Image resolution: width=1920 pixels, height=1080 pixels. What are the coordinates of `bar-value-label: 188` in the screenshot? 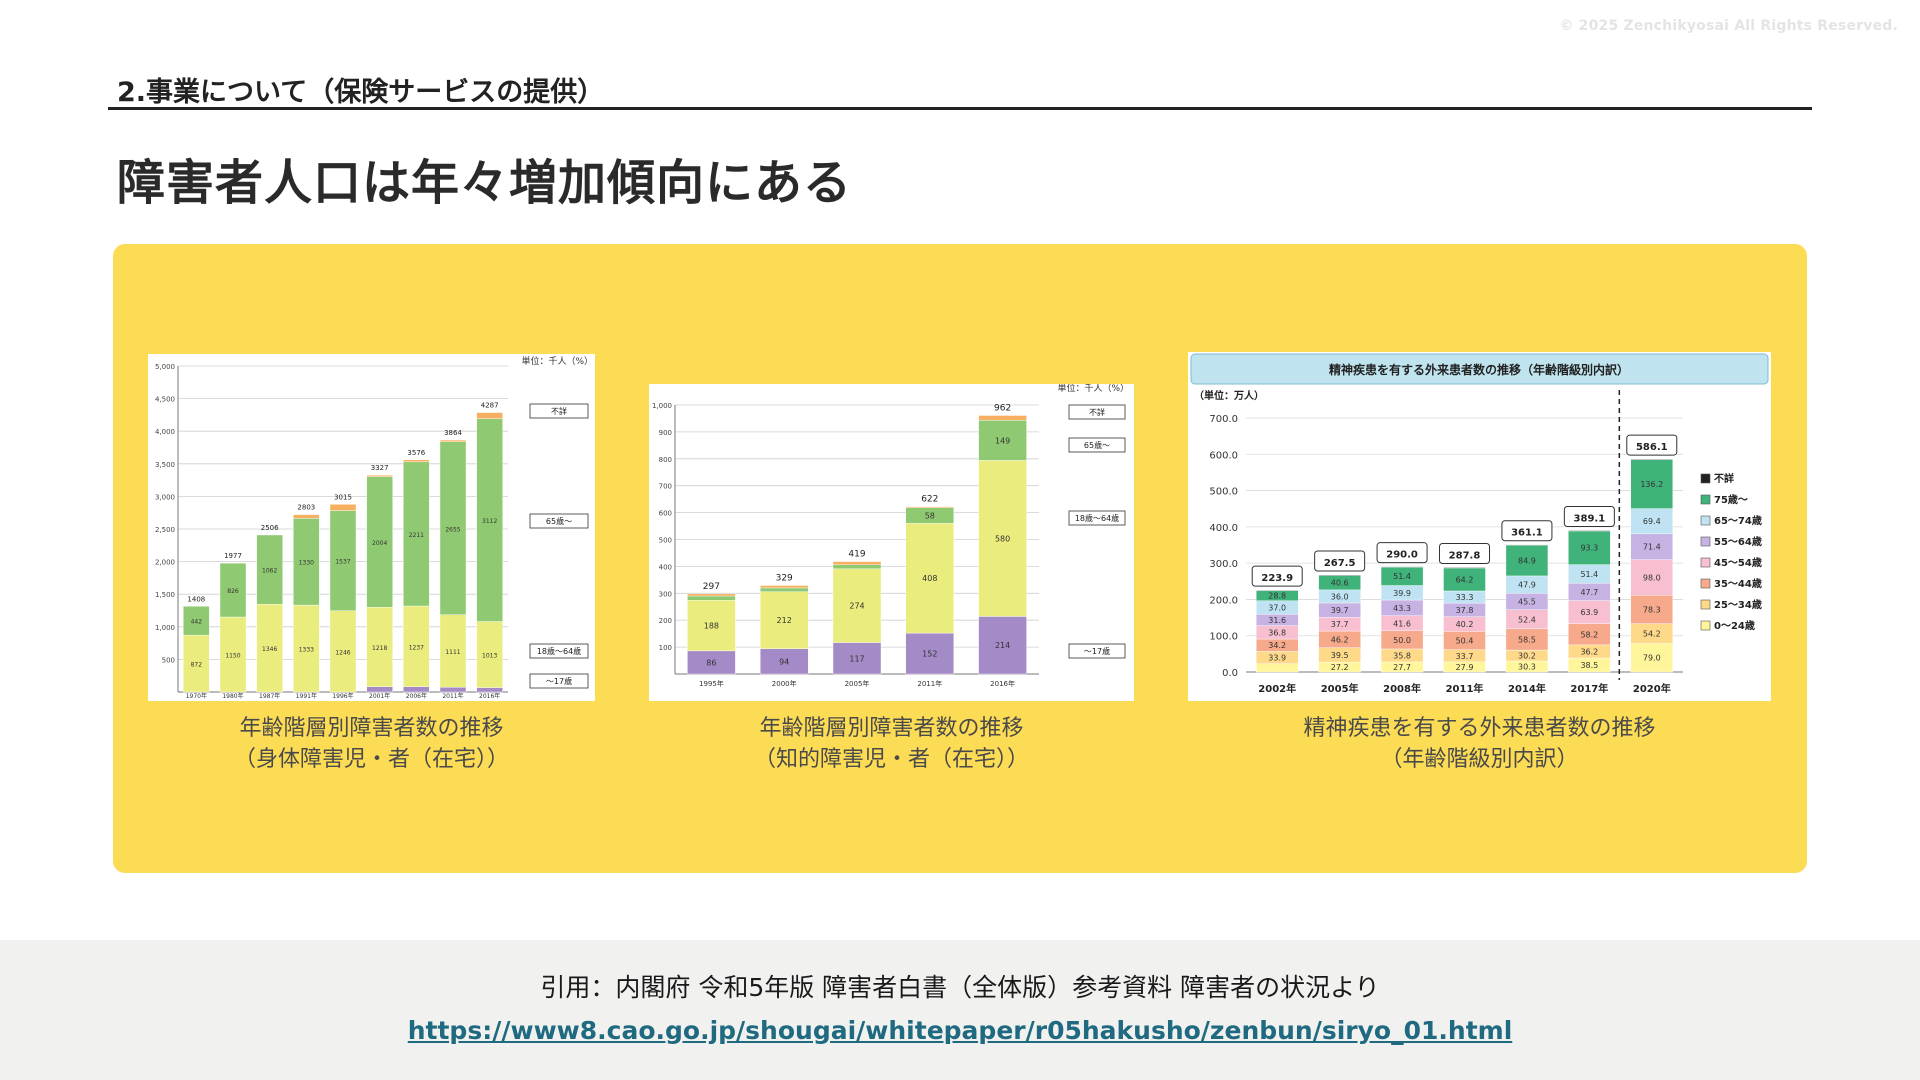 It's located at (711, 626).